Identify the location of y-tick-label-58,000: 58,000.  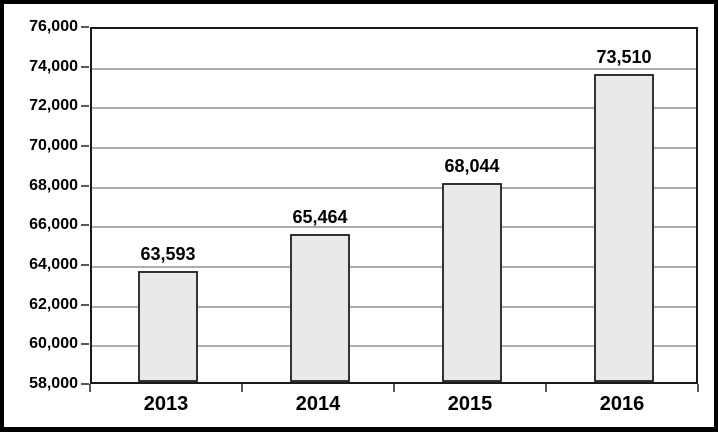
(53, 383).